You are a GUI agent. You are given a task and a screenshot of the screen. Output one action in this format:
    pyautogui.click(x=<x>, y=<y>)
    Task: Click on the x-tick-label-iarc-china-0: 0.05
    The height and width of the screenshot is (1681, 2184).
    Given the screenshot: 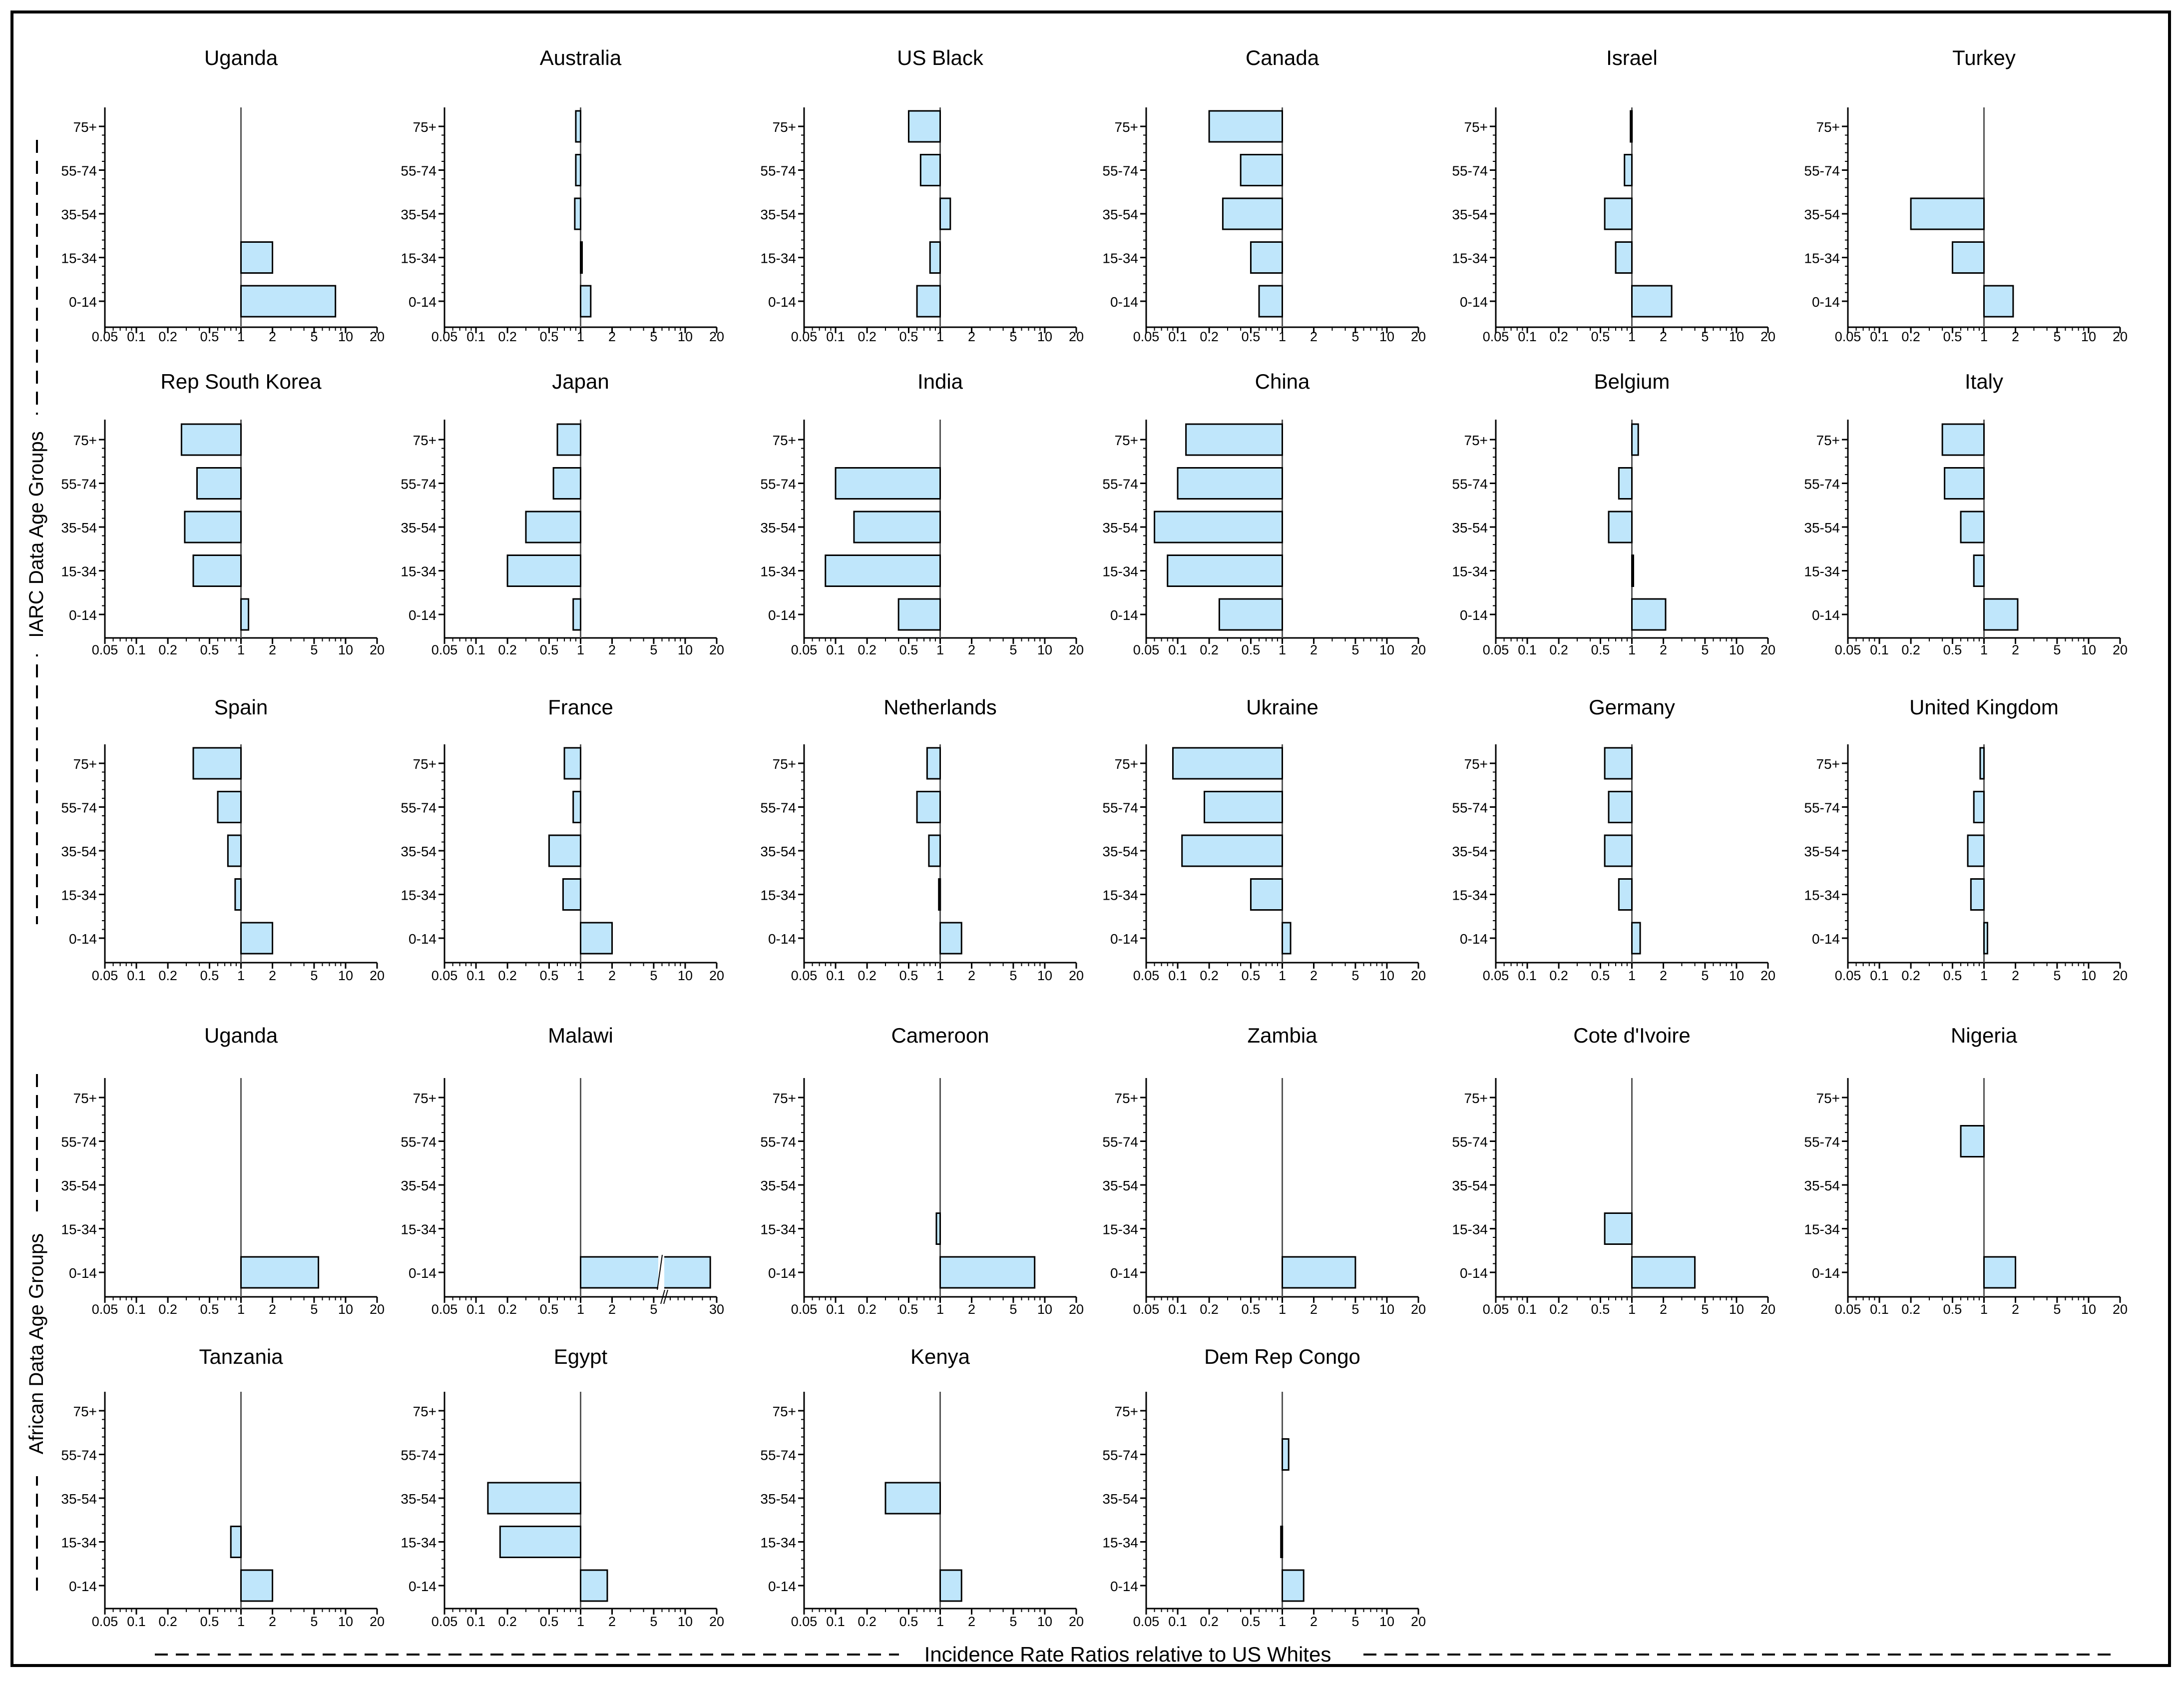 What is the action you would take?
    pyautogui.click(x=1146, y=649)
    